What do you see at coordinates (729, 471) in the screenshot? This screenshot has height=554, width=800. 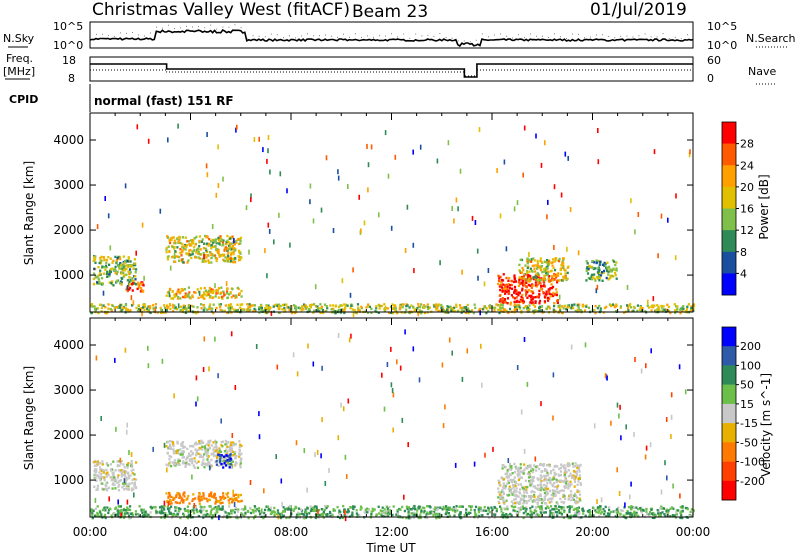 I see `colorbar-segment` at bounding box center [729, 471].